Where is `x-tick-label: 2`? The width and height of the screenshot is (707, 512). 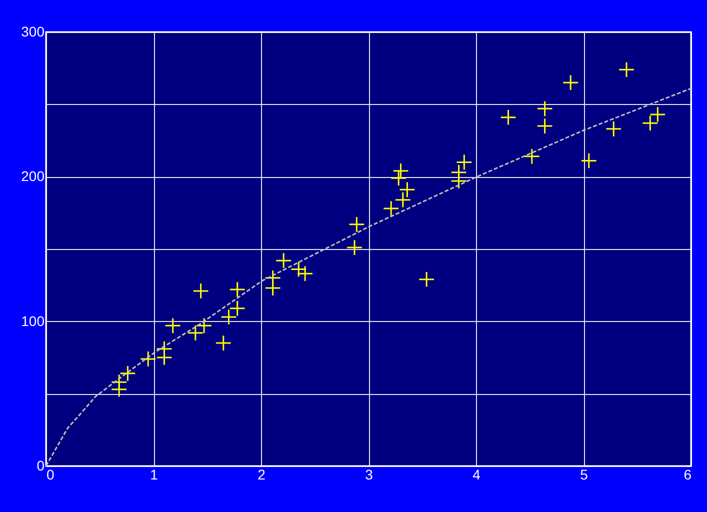 x-tick-label: 2 is located at coordinates (262, 474).